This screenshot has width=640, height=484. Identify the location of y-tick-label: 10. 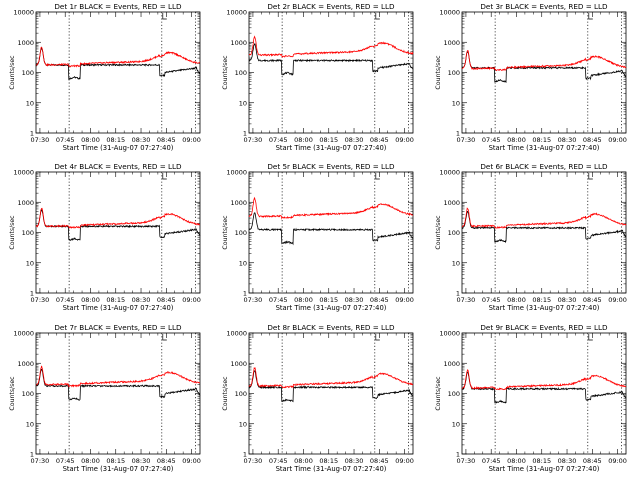
(30, 103).